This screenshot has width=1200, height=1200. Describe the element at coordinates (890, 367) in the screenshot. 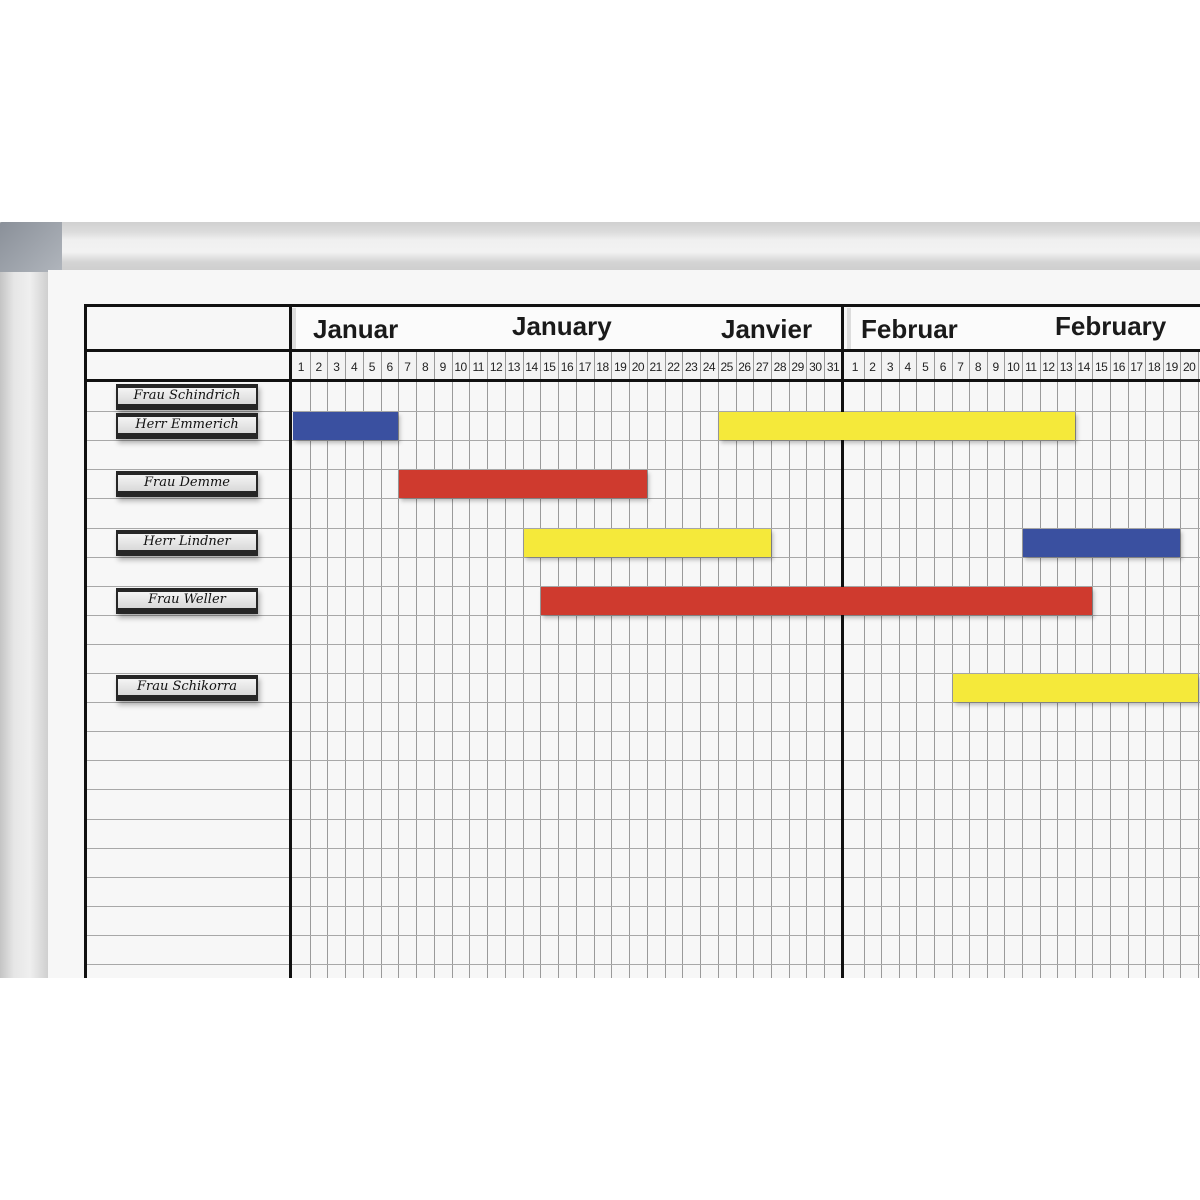

I see `day-number-feb-3: 3` at that location.